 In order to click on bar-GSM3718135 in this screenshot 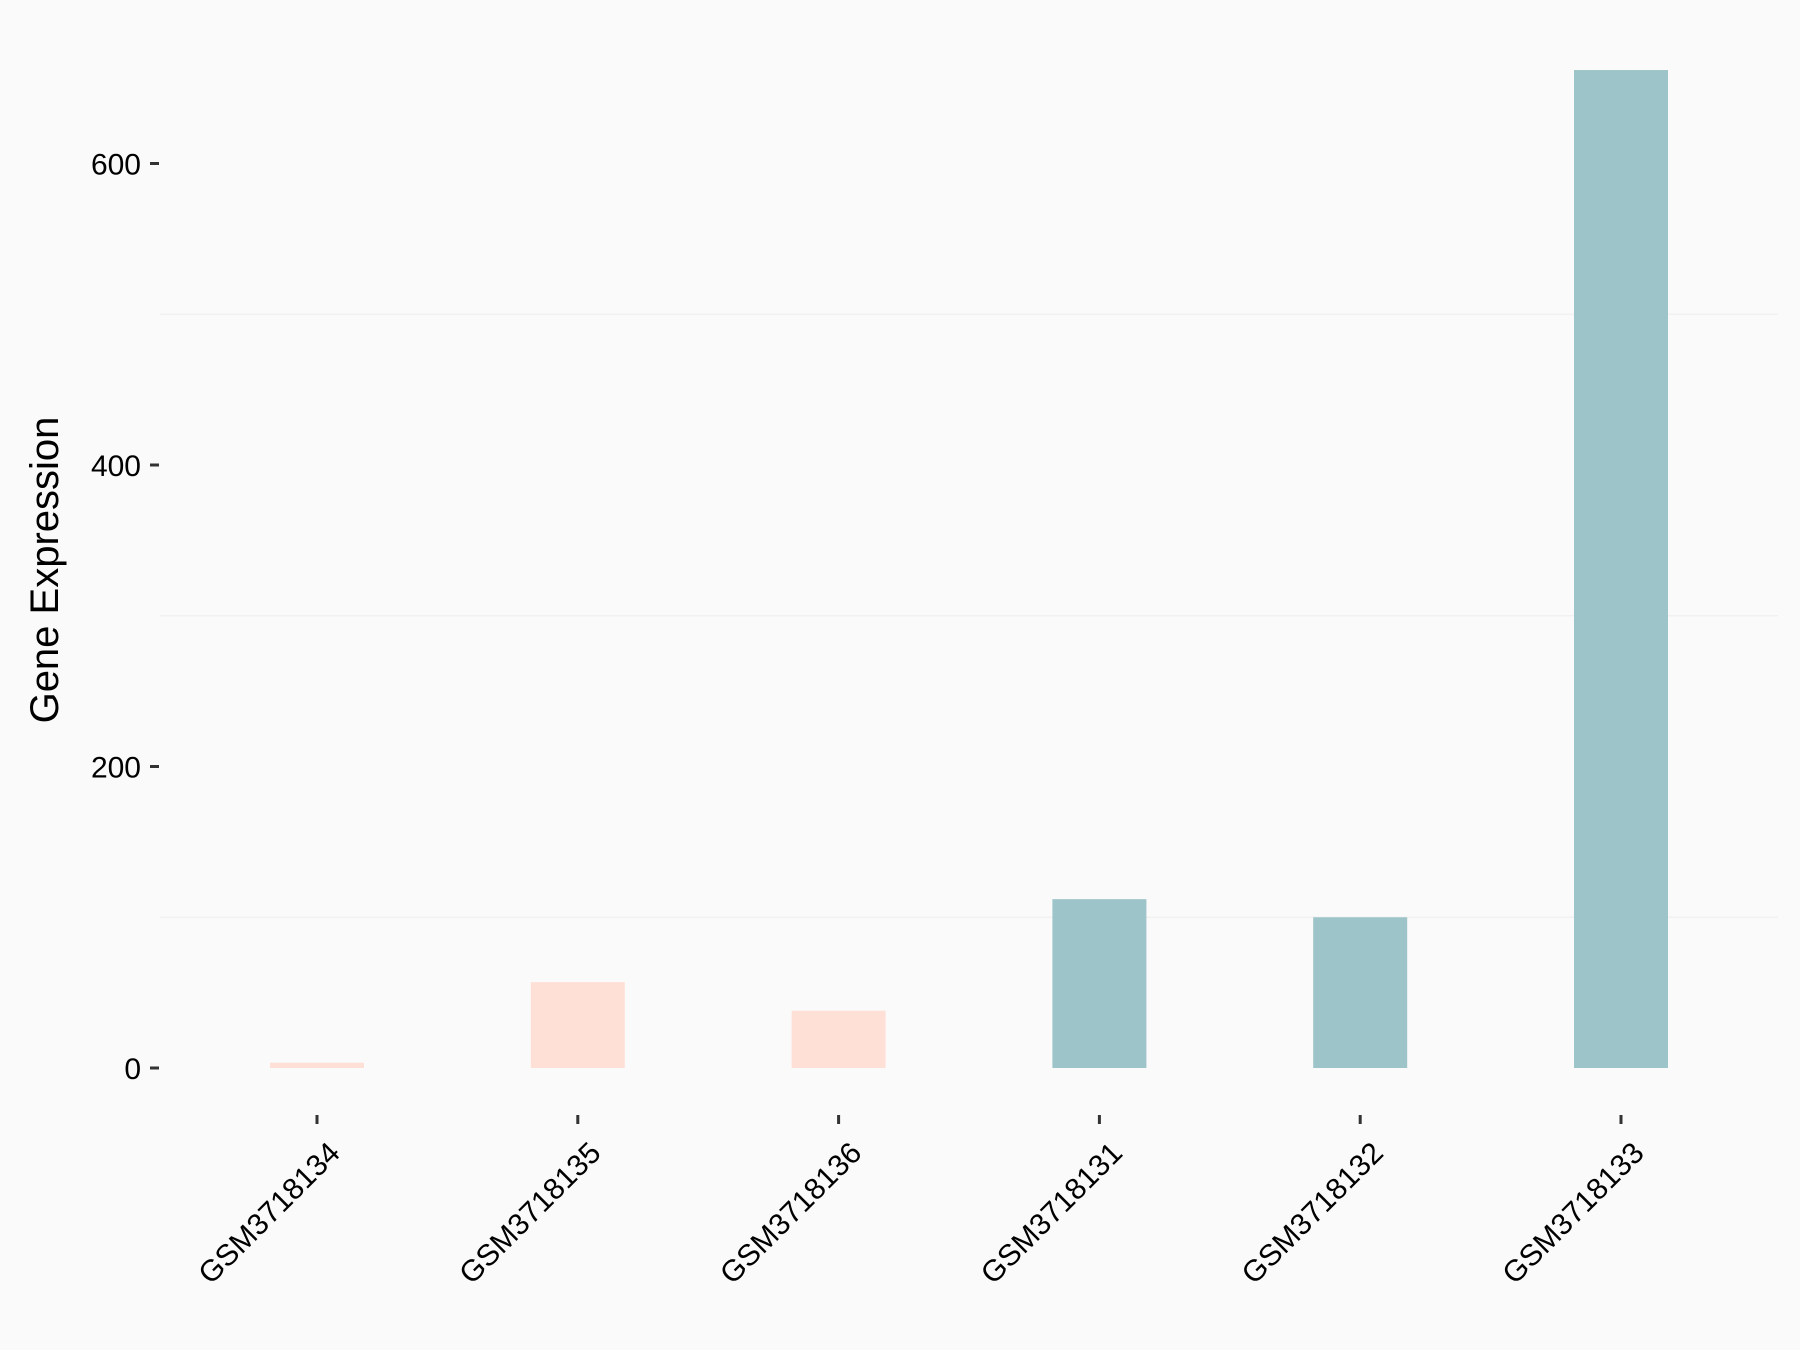, I will do `click(577, 1025)`.